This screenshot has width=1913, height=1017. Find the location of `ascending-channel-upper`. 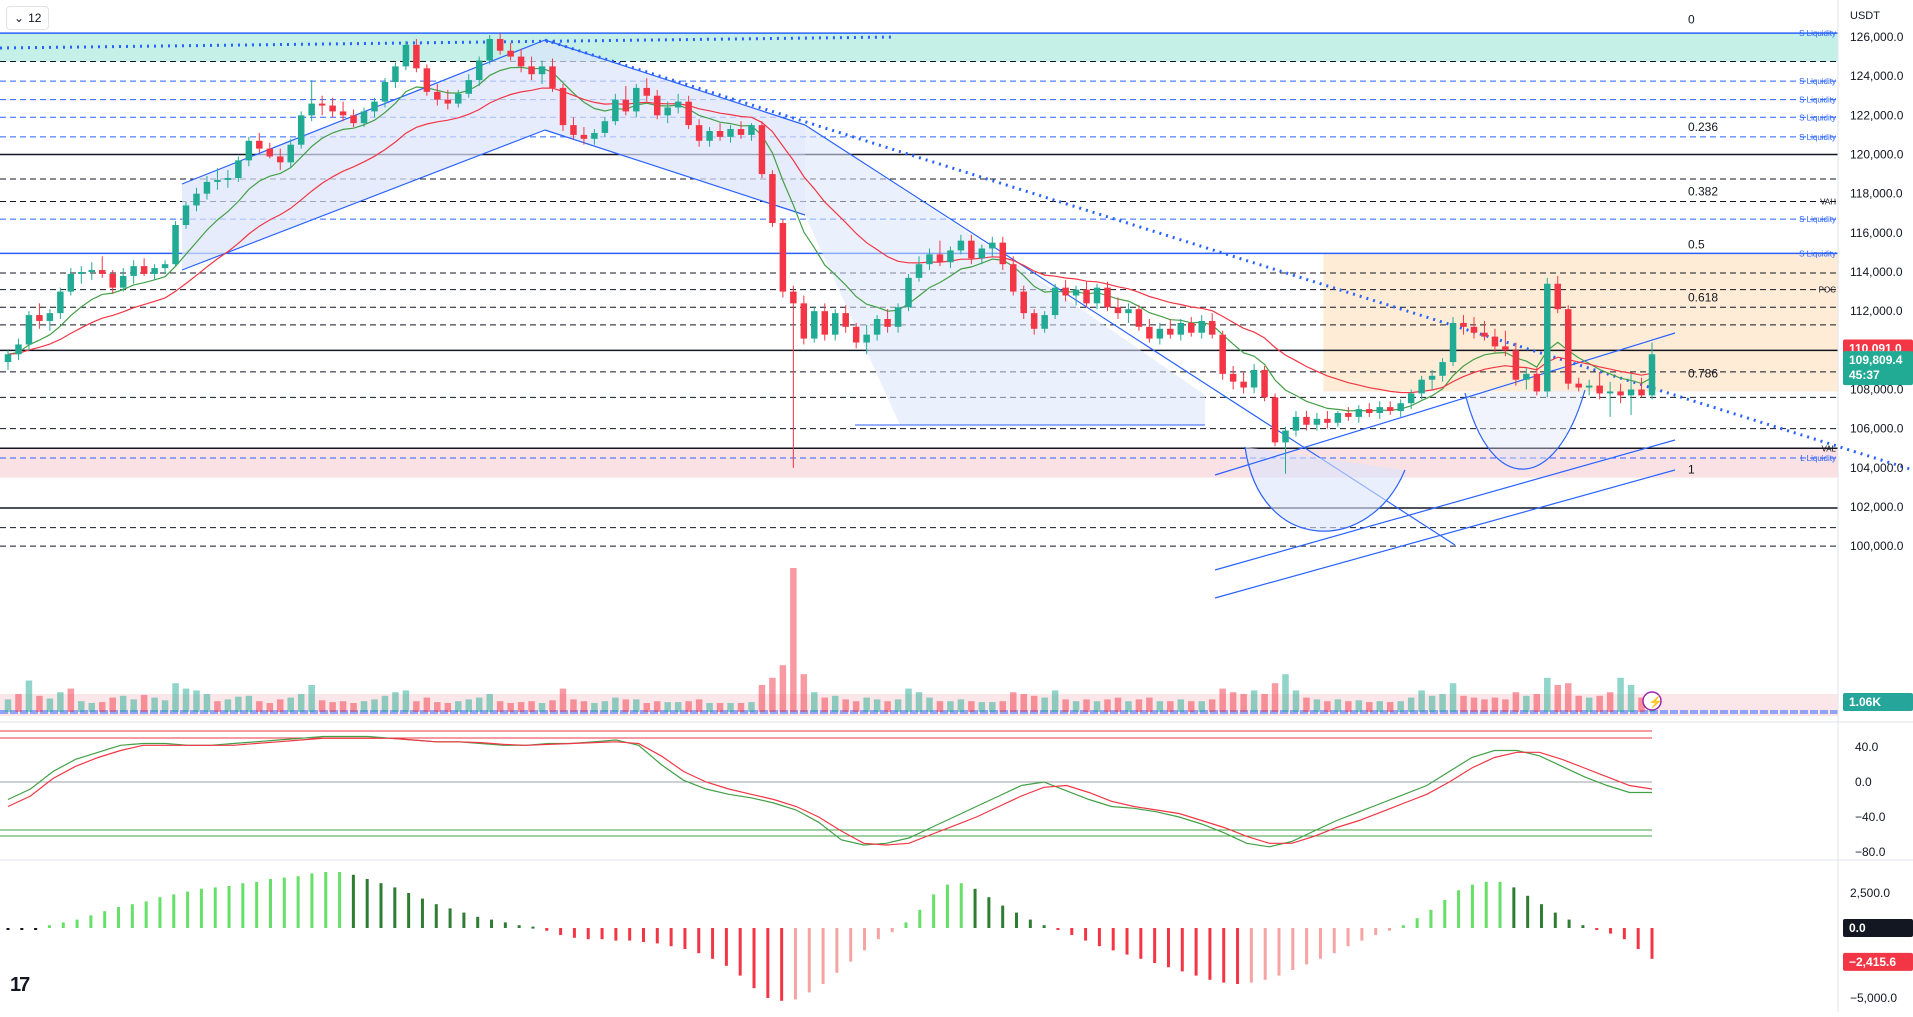

ascending-channel-upper is located at coordinates (1445, 404).